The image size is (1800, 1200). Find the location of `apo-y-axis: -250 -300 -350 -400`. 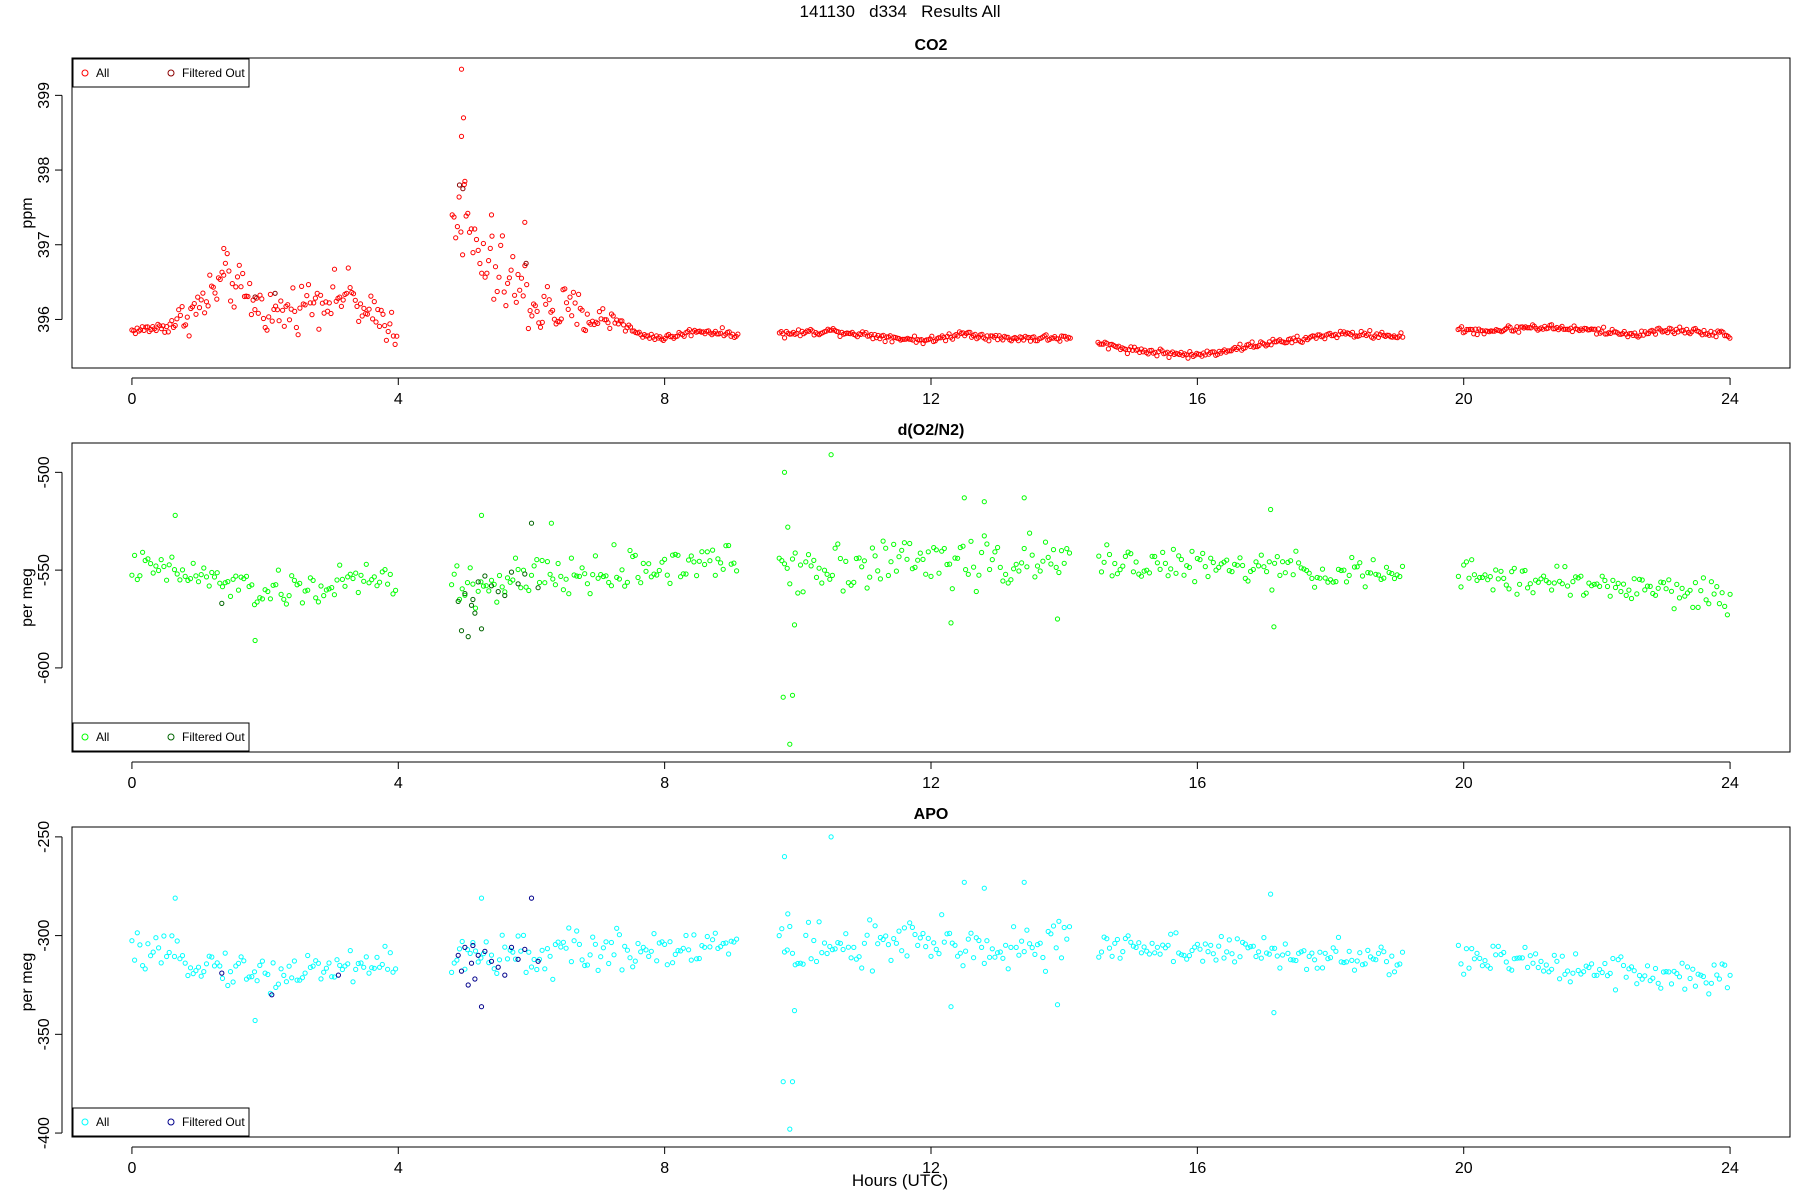

apo-y-axis: -250 -300 -350 -400 is located at coordinates (49, 985).